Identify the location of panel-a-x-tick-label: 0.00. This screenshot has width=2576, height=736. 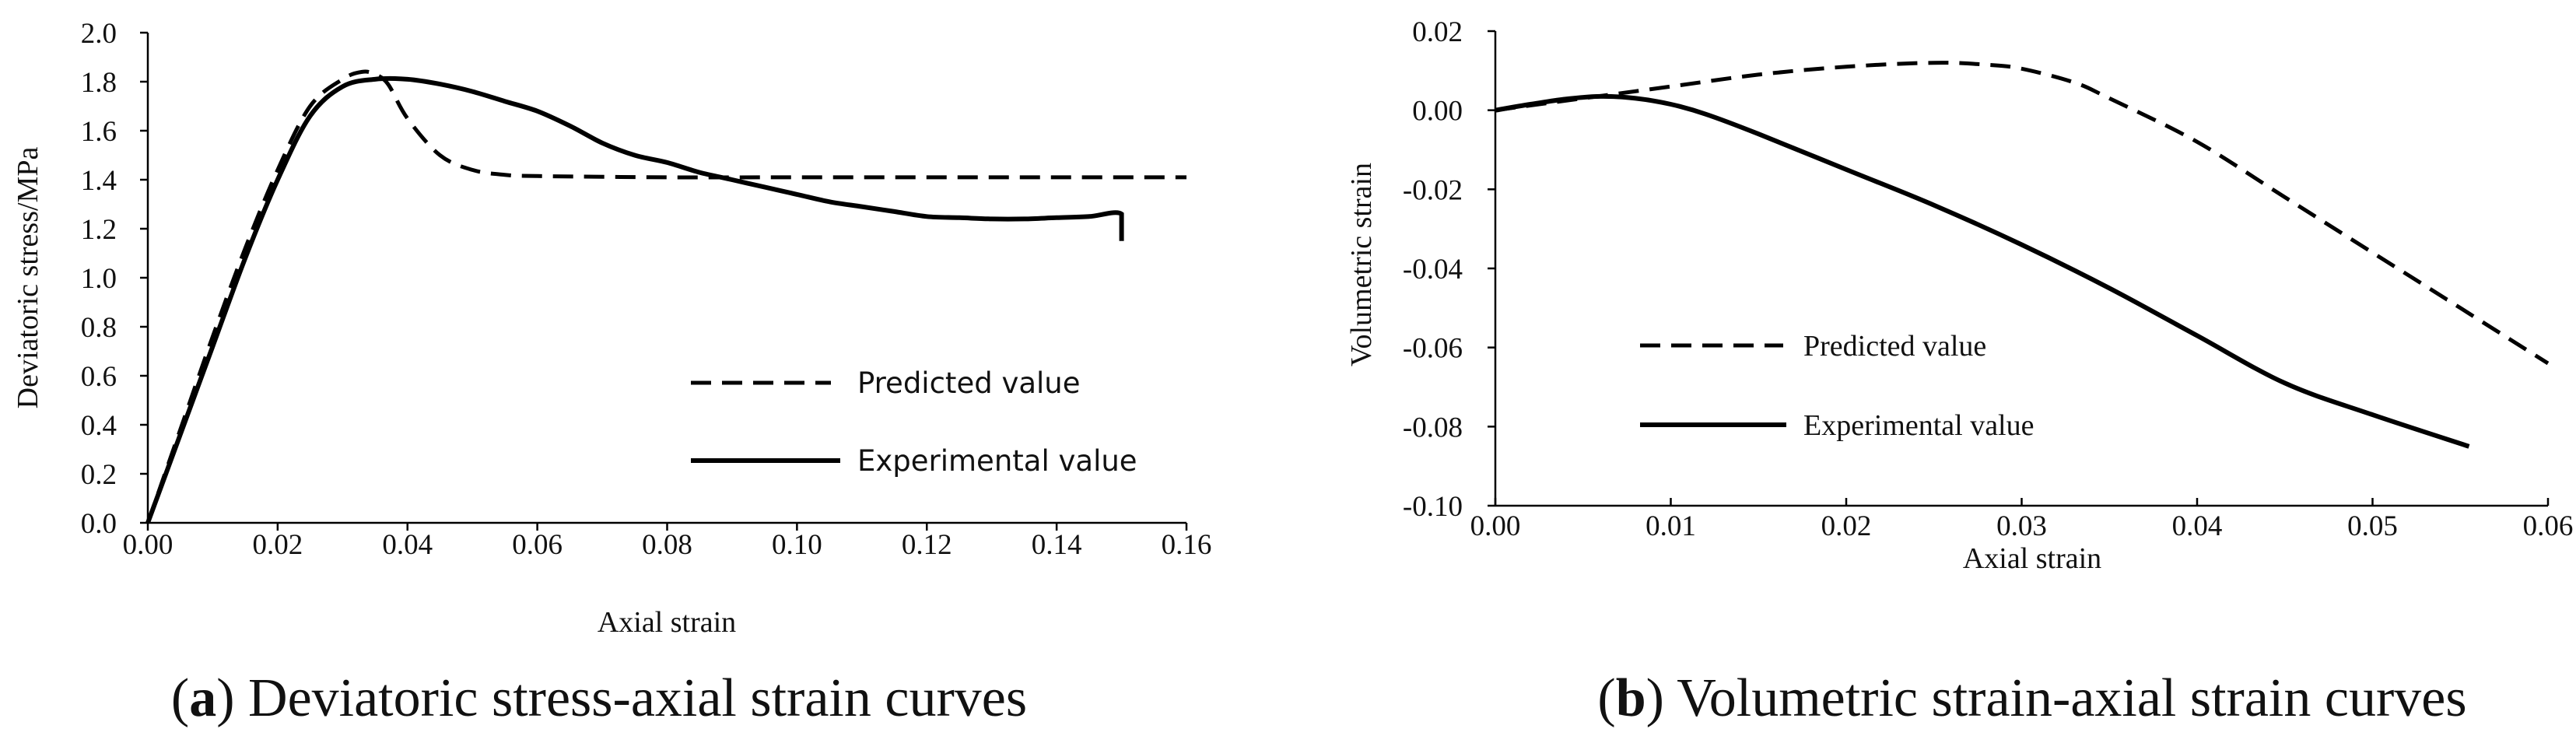
(148, 545).